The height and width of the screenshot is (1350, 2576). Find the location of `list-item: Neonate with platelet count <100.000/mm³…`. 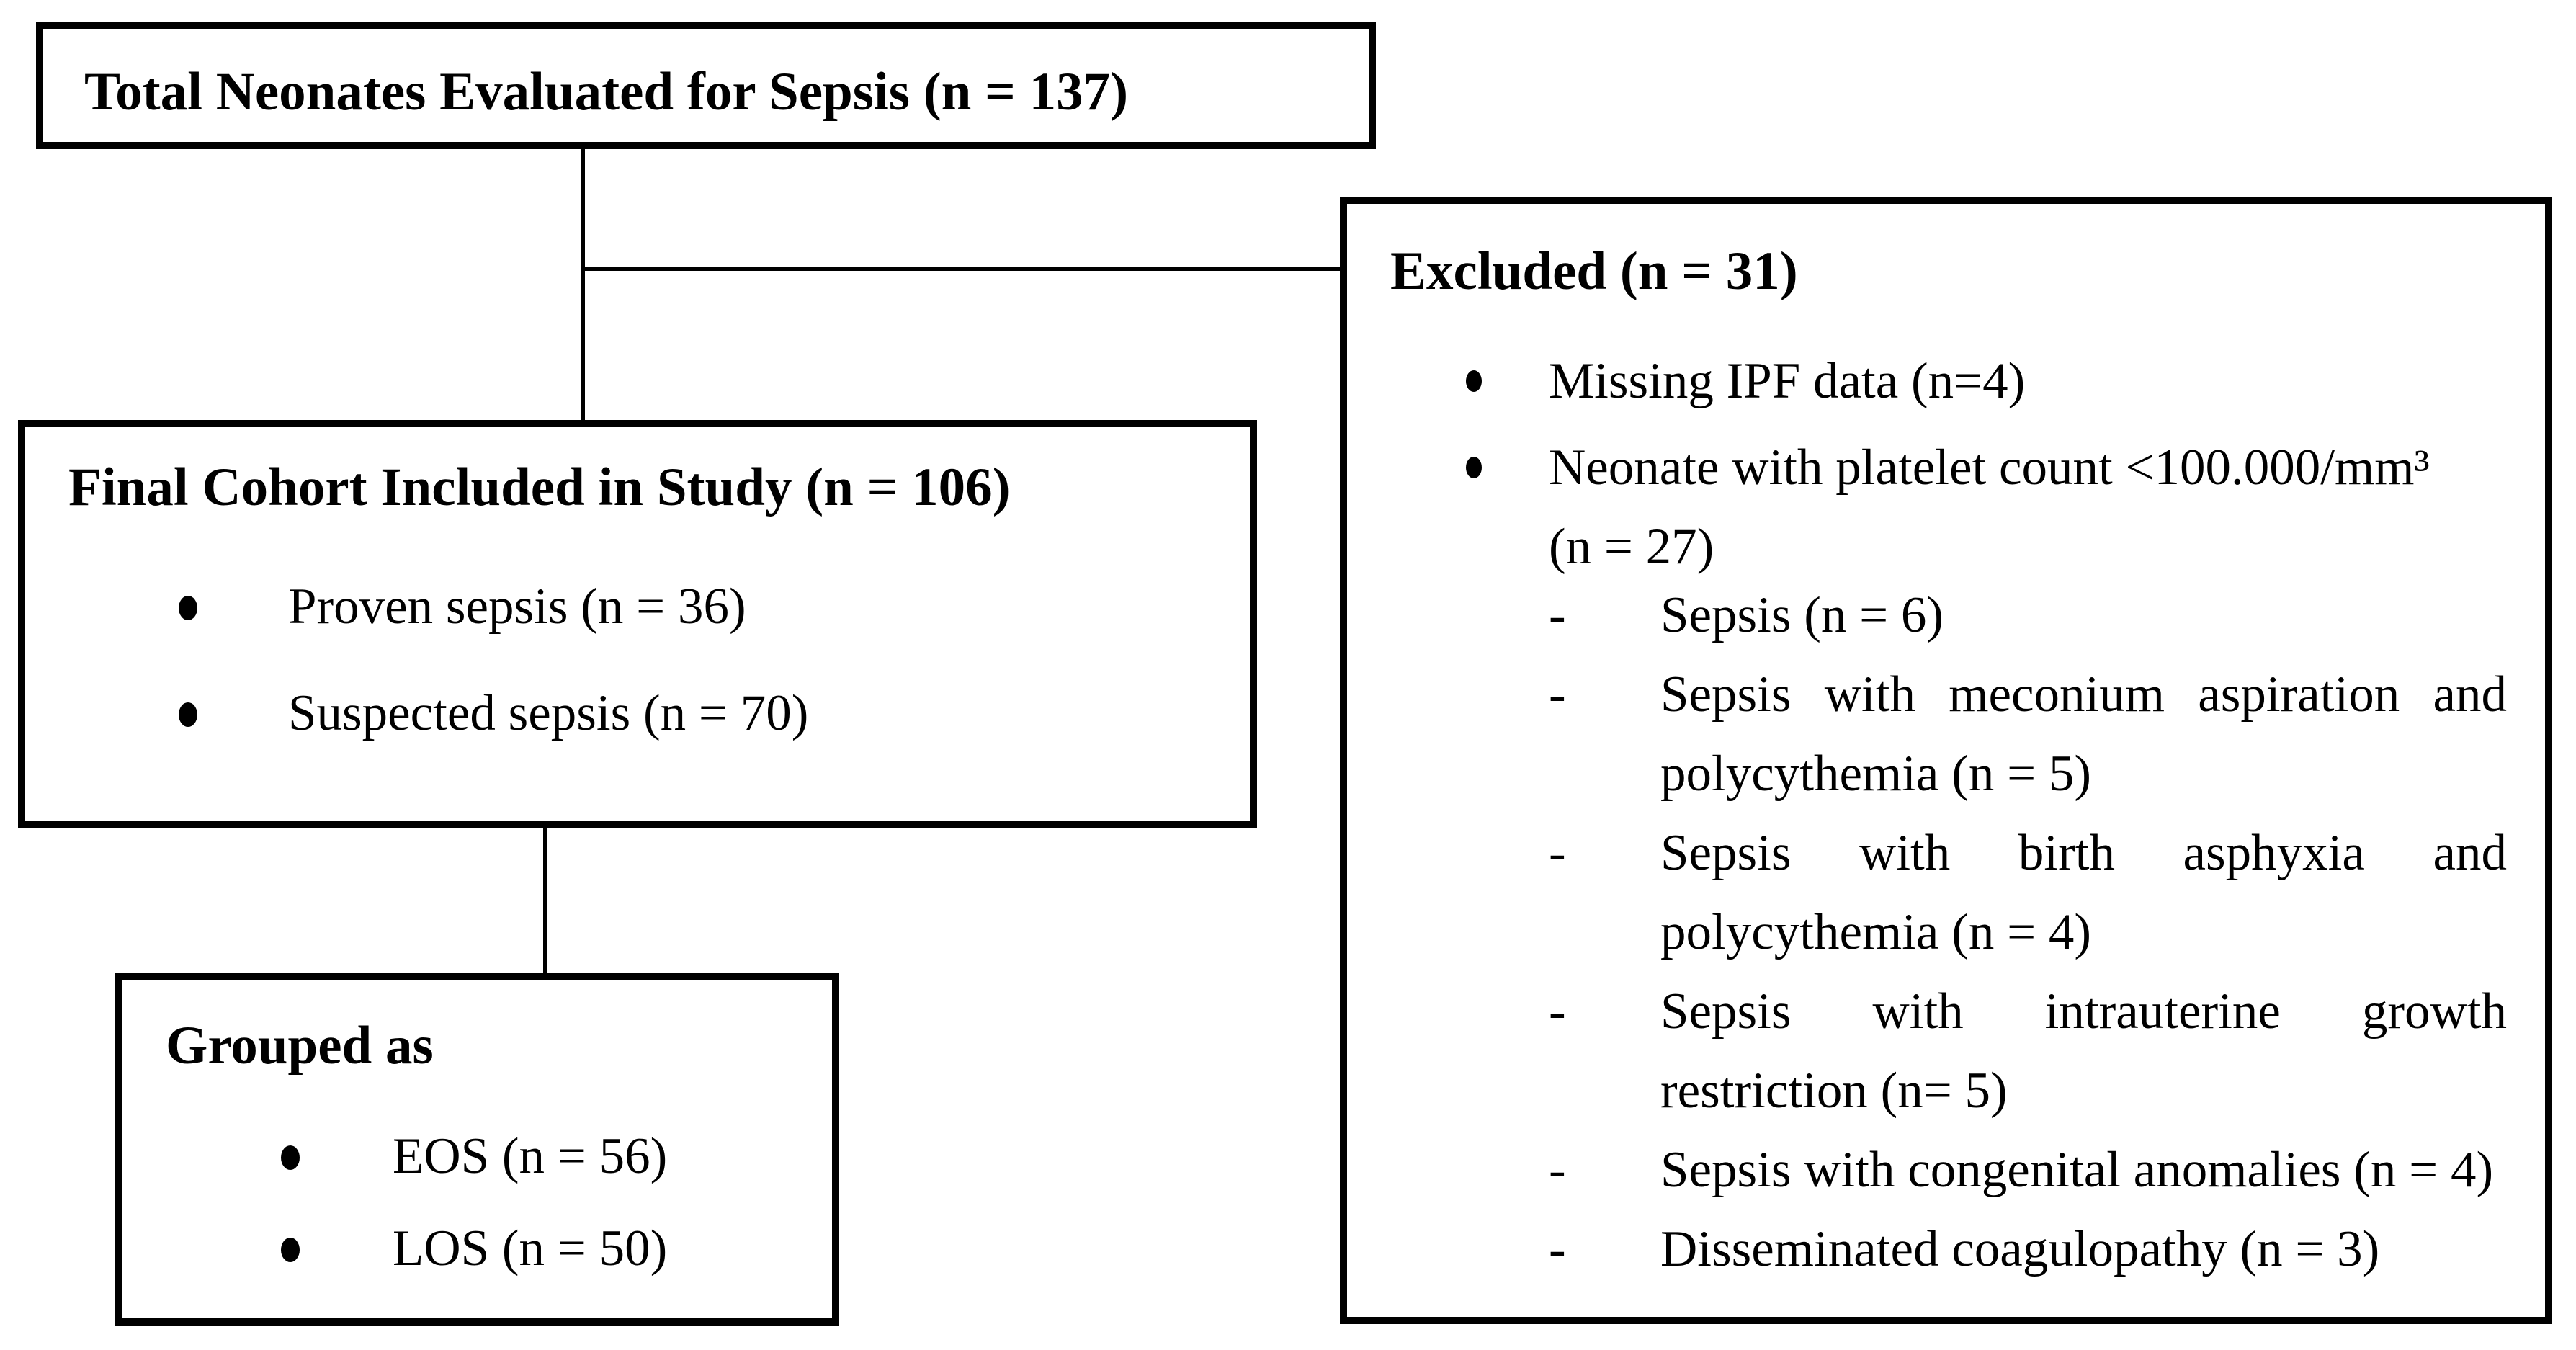

list-item: Neonate with platelet count <100.000/mm³… is located at coordinates (1986, 507).